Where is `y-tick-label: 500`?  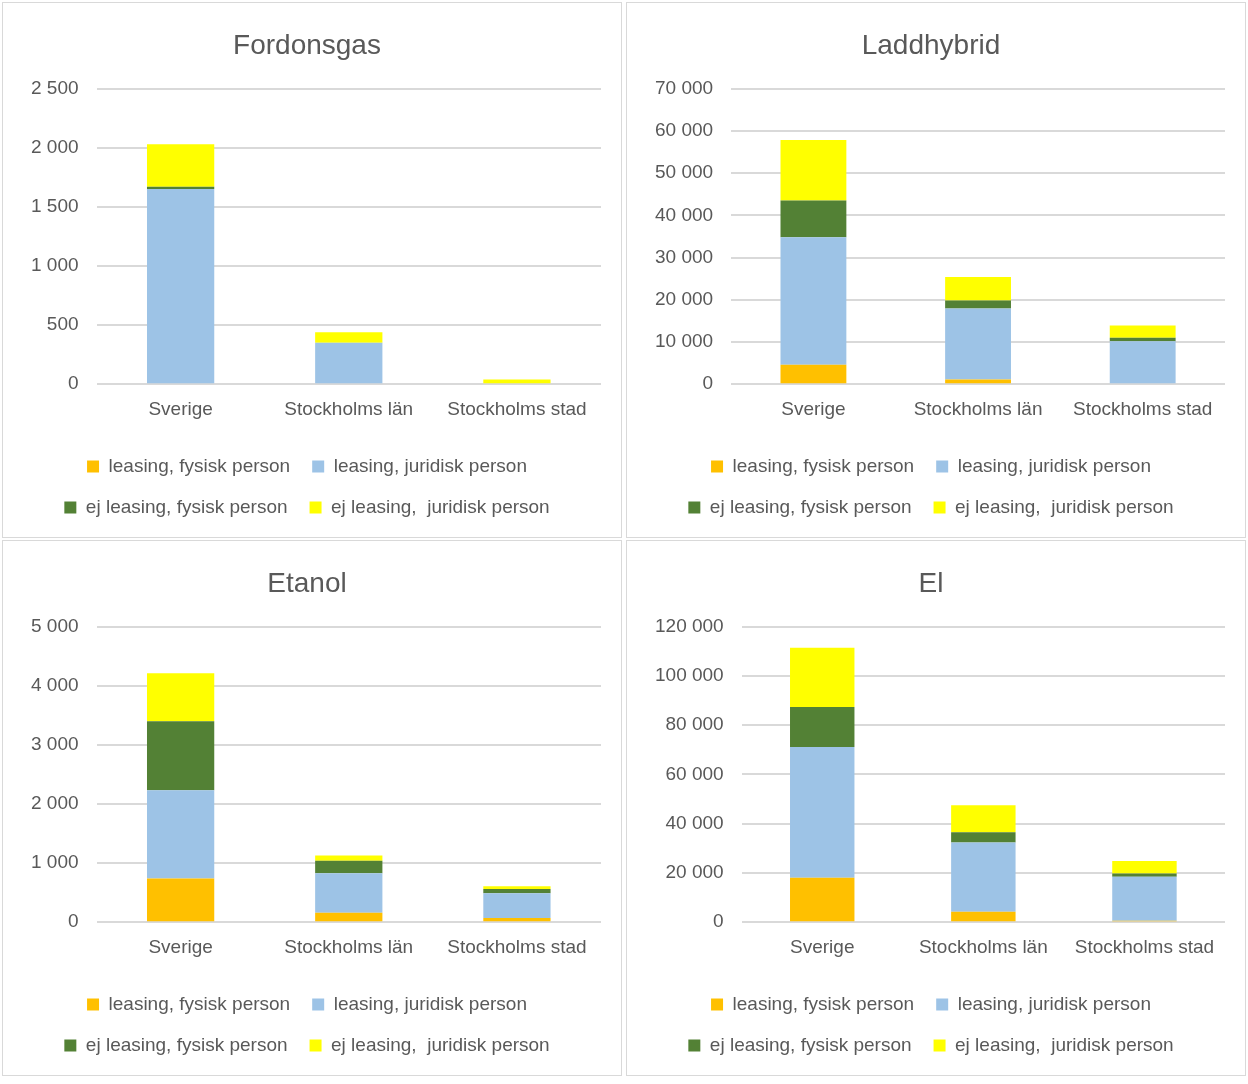
y-tick-label: 500 is located at coordinates (62, 324).